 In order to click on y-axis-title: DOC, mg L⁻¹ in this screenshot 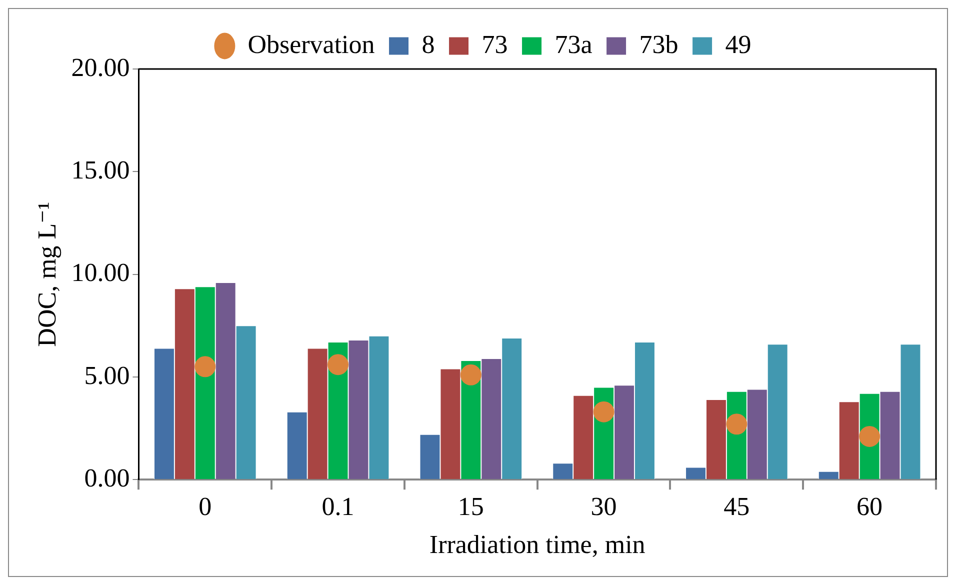, I will do `click(47, 274)`.